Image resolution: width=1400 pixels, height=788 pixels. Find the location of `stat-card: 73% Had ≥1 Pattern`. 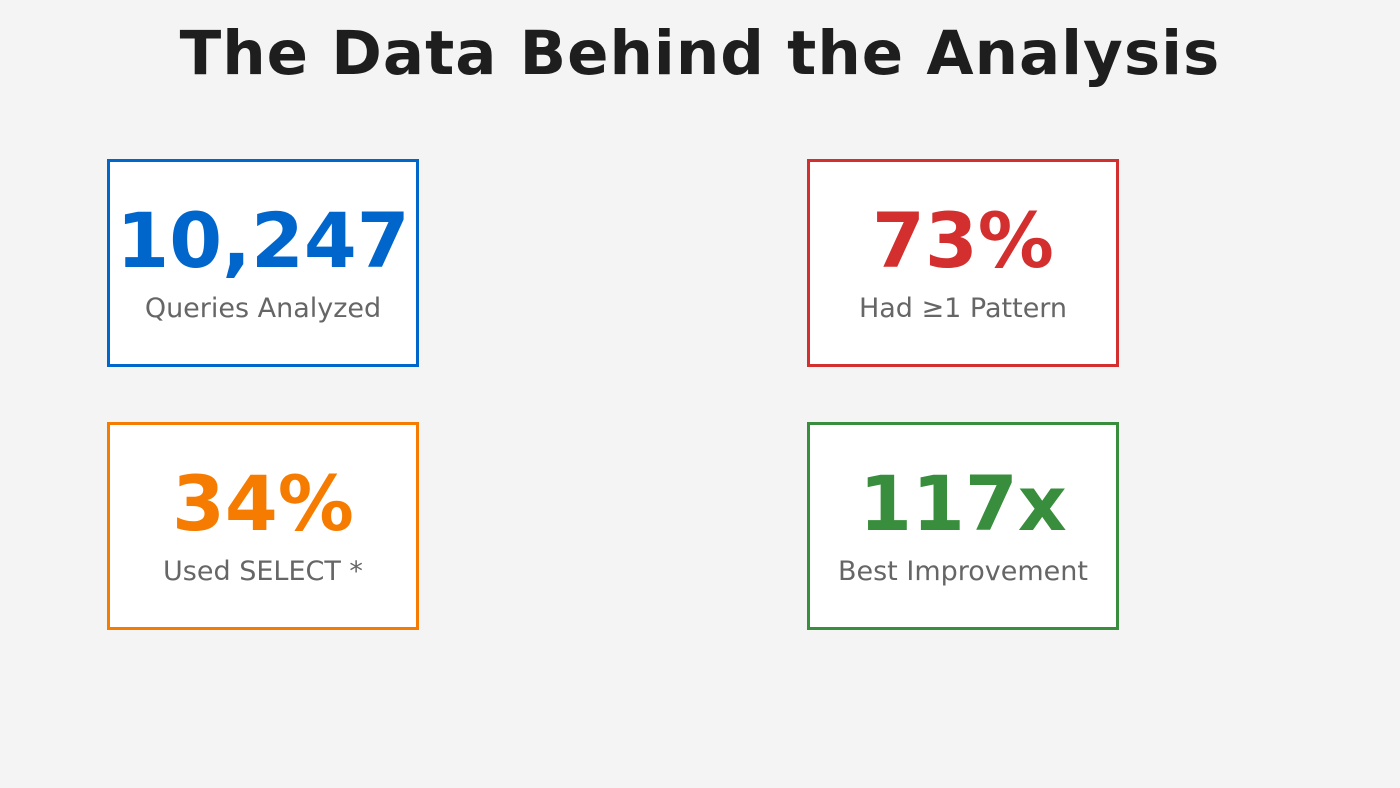

stat-card: 73% Had ≥1 Pattern is located at coordinates (963, 263).